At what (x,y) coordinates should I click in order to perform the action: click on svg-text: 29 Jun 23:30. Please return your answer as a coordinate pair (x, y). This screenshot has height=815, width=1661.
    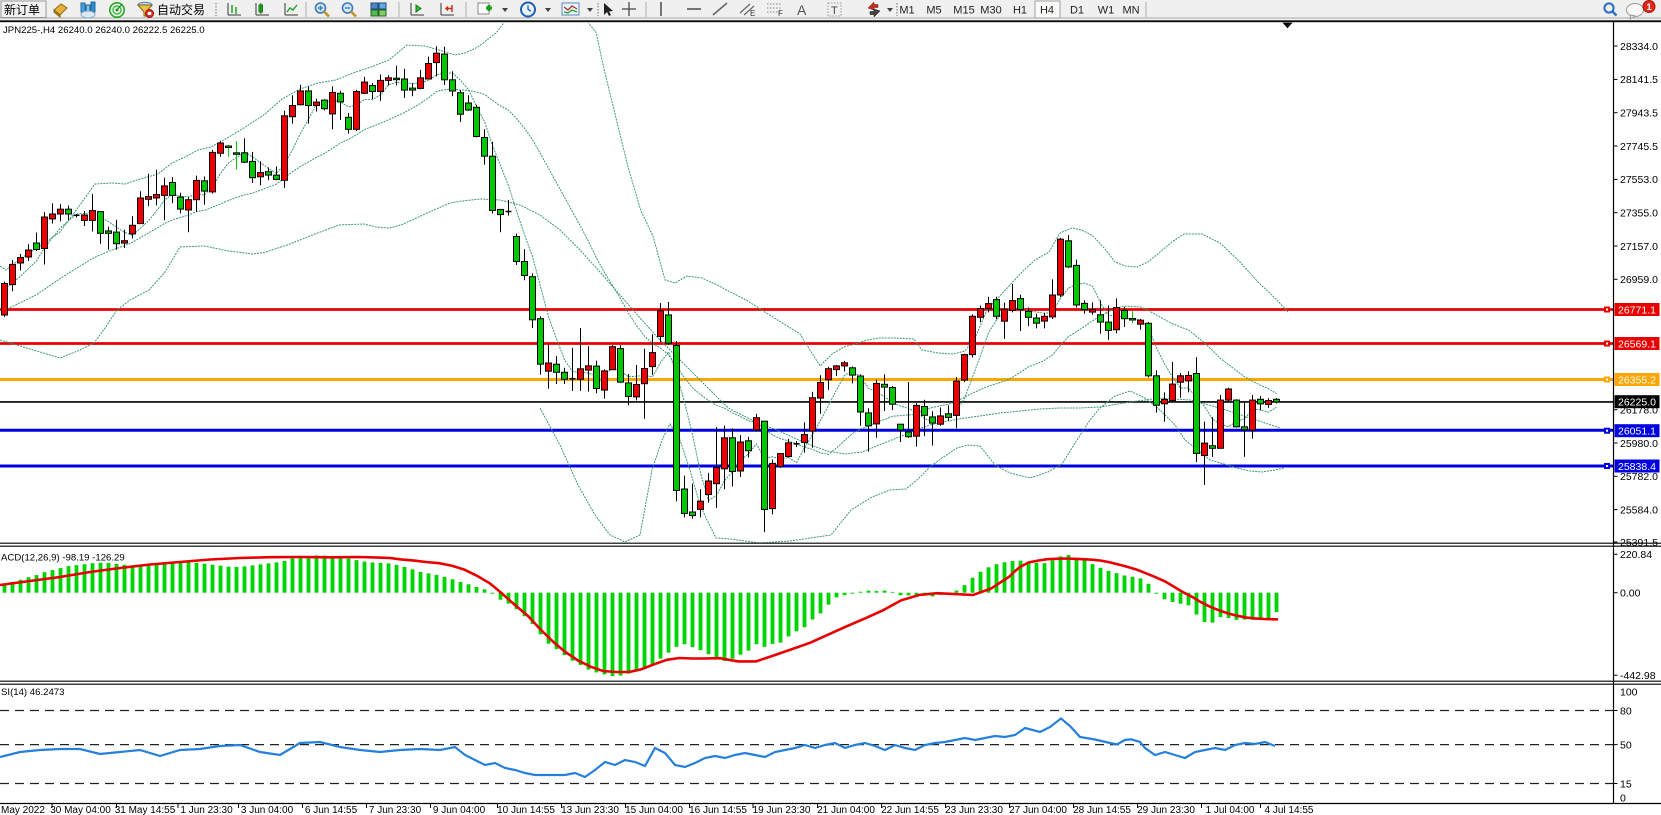
    Looking at the image, I should click on (1166, 810).